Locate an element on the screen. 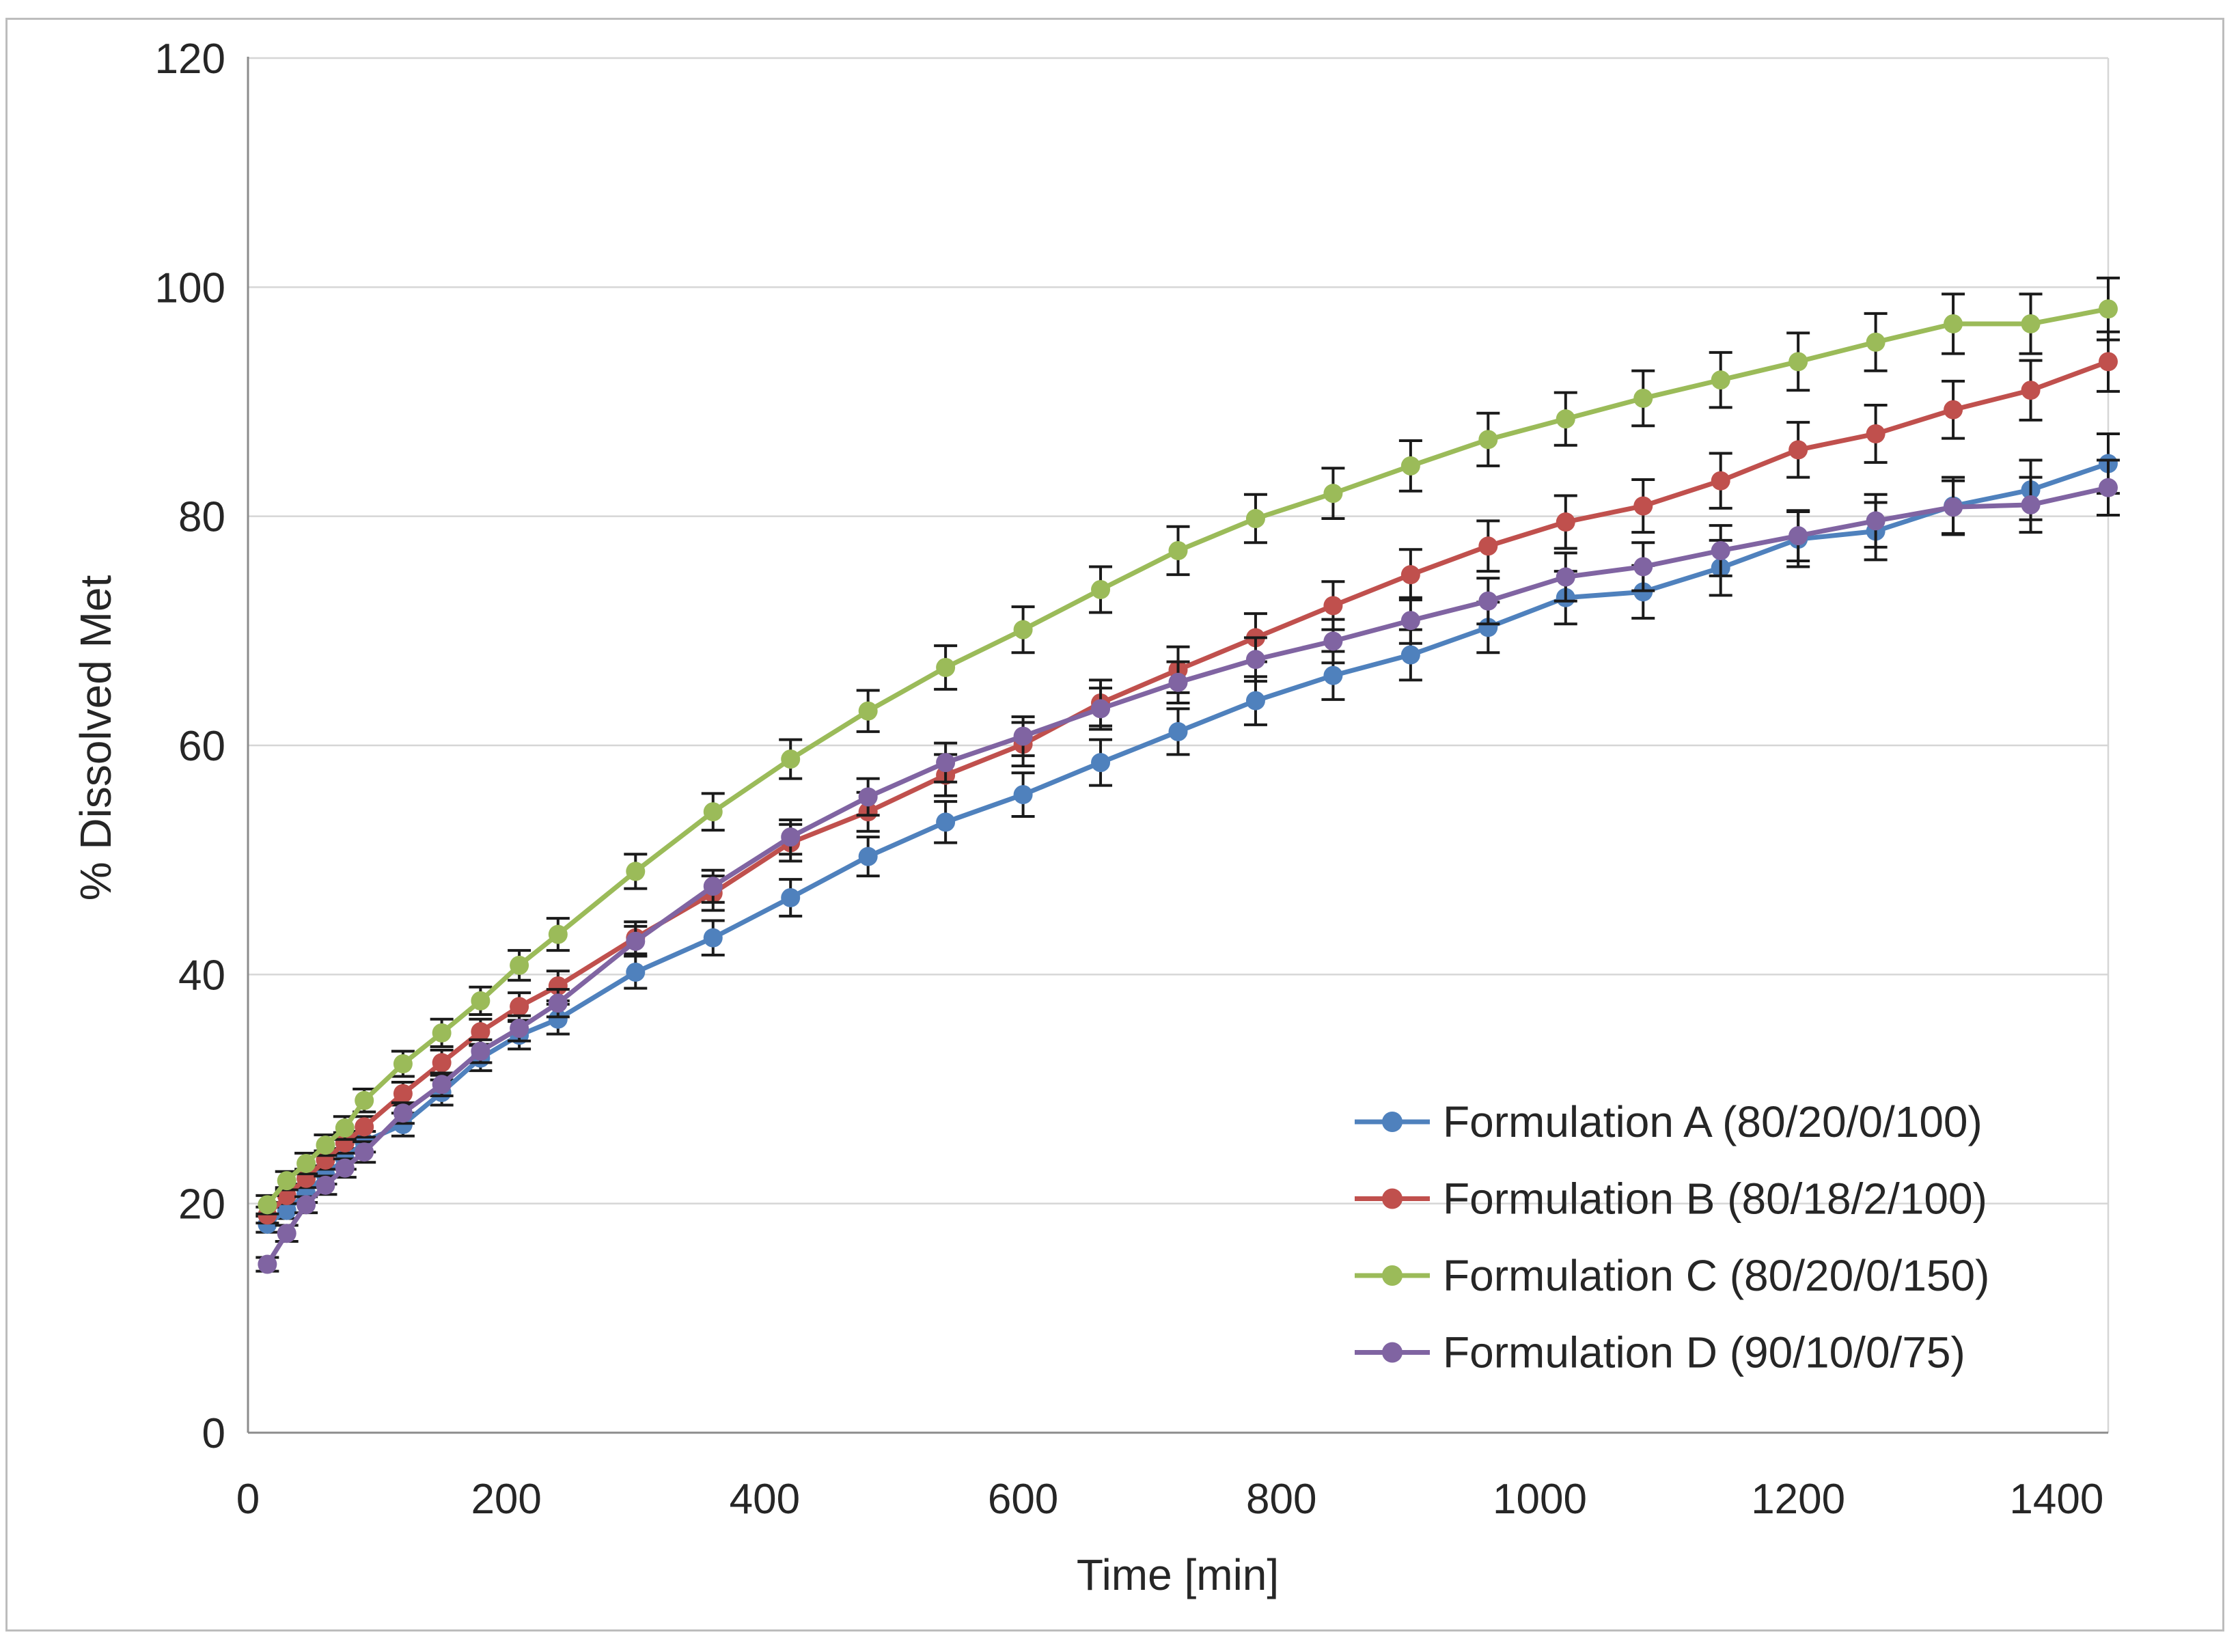 The height and width of the screenshot is (1652, 2238). x-tick-label-800: 800 is located at coordinates (1281, 1500).